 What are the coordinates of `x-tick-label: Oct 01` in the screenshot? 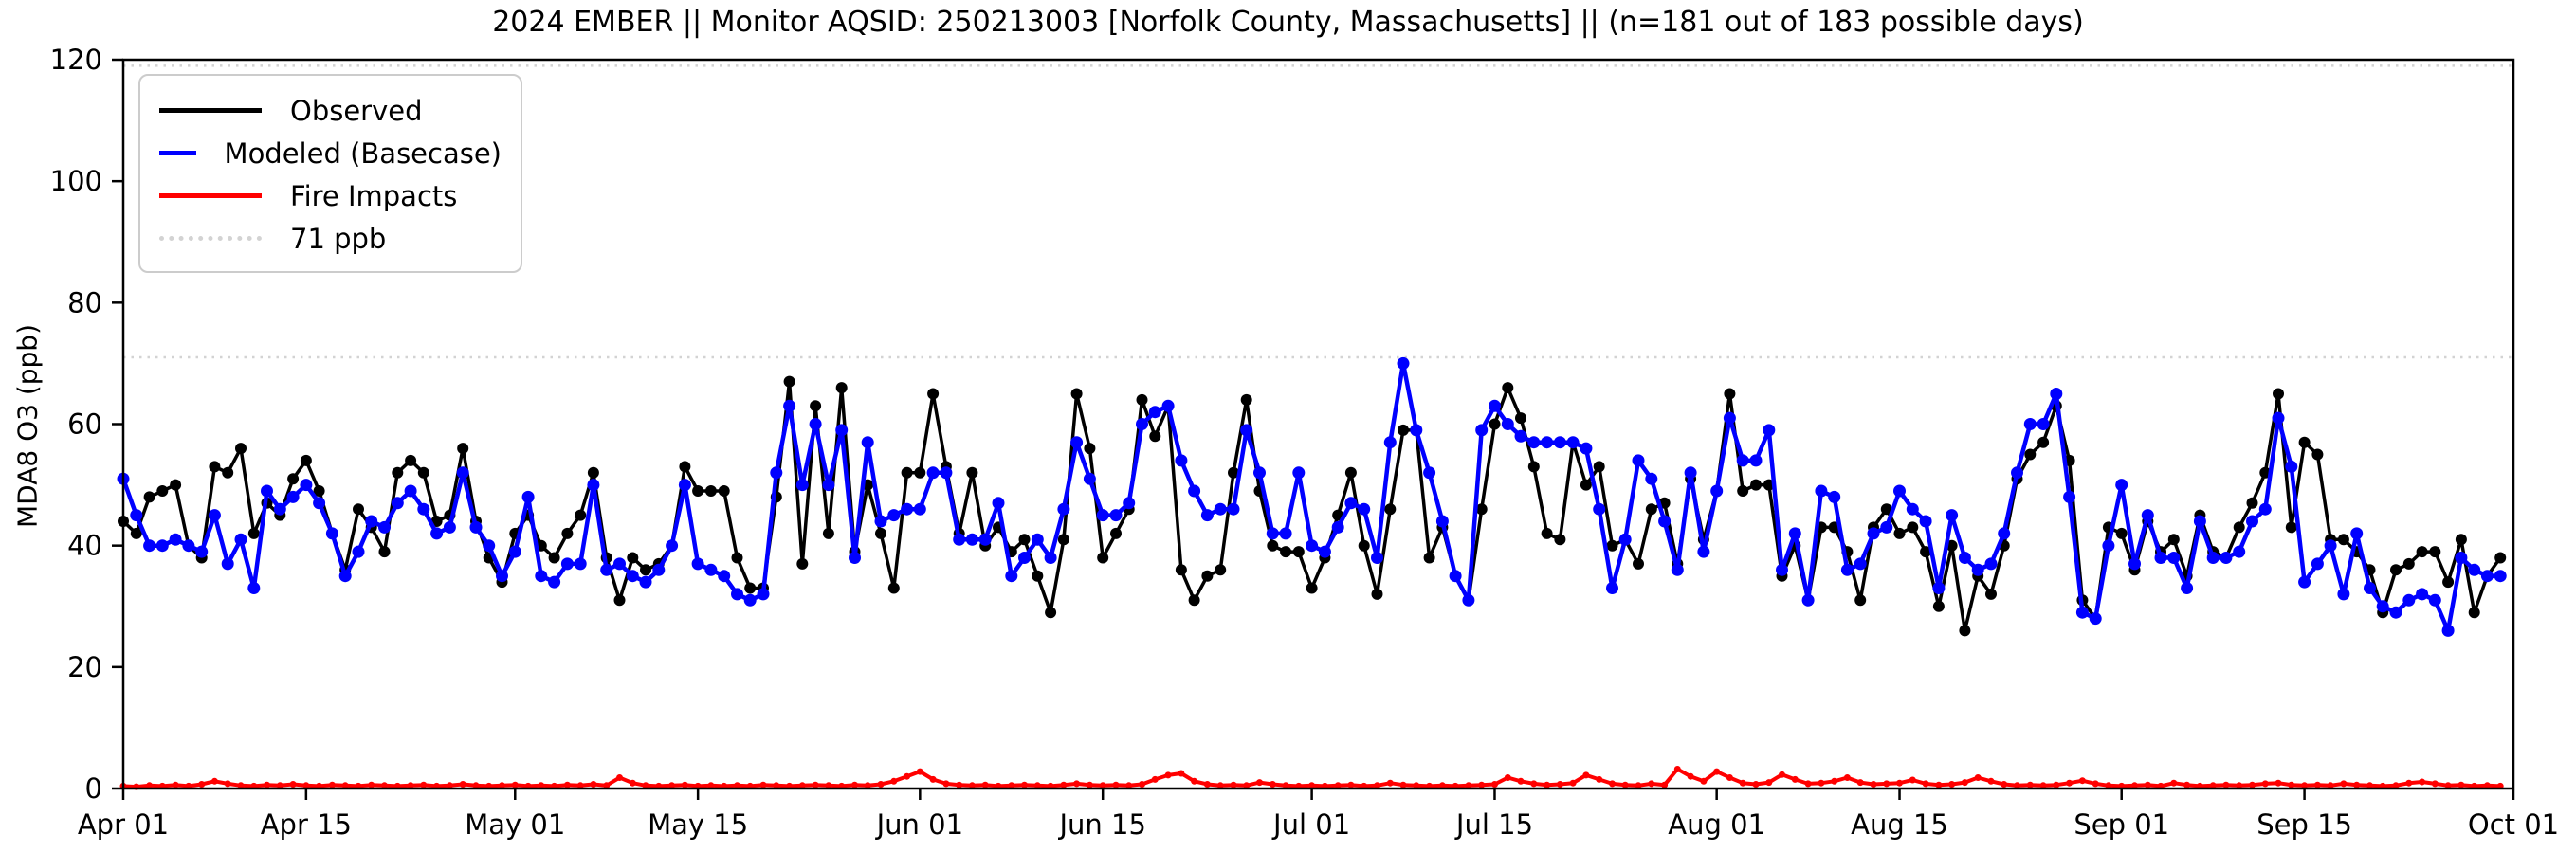 It's located at (2513, 824).